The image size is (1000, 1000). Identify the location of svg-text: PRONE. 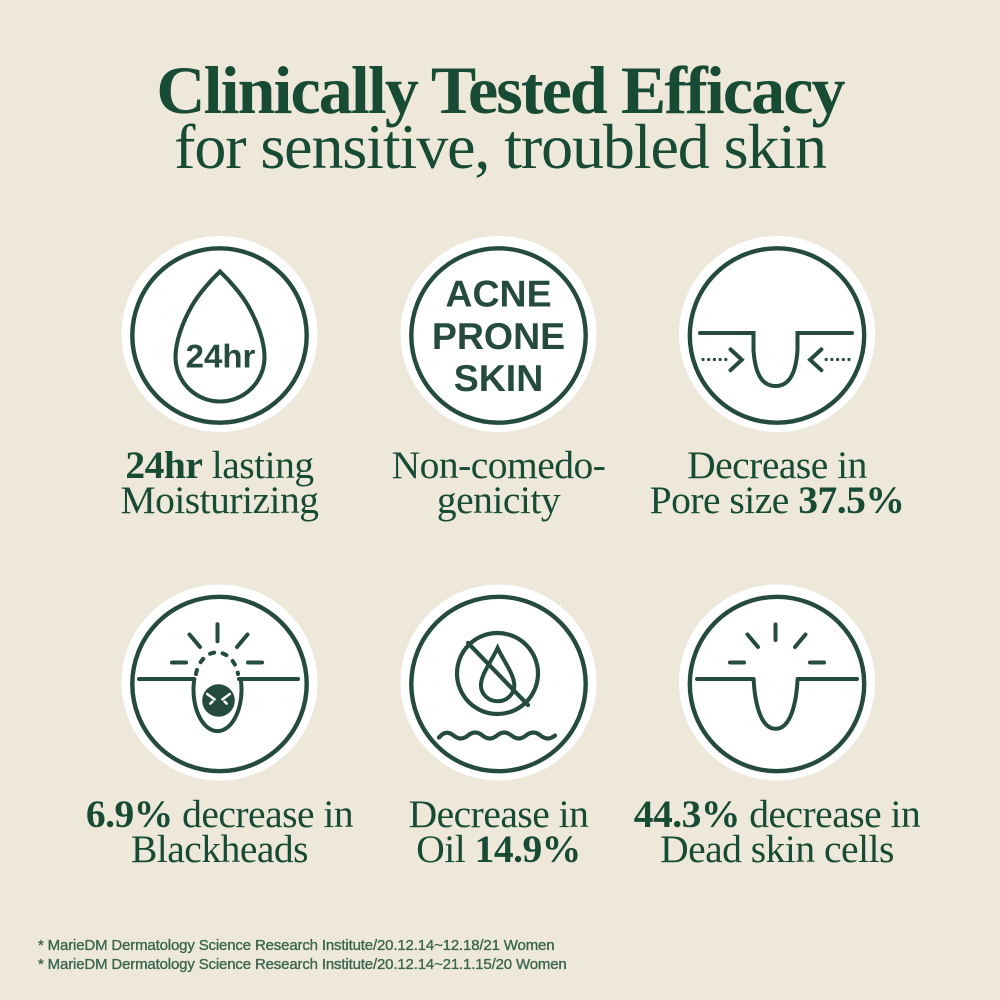
(498, 336).